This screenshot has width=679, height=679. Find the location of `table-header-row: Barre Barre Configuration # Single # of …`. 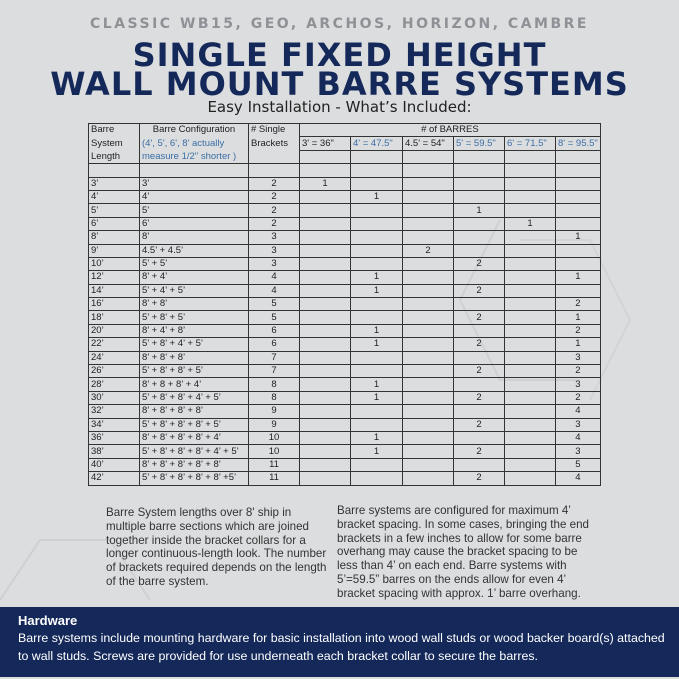

table-header-row: Barre Barre Configuration # Single # of … is located at coordinates (344, 129).